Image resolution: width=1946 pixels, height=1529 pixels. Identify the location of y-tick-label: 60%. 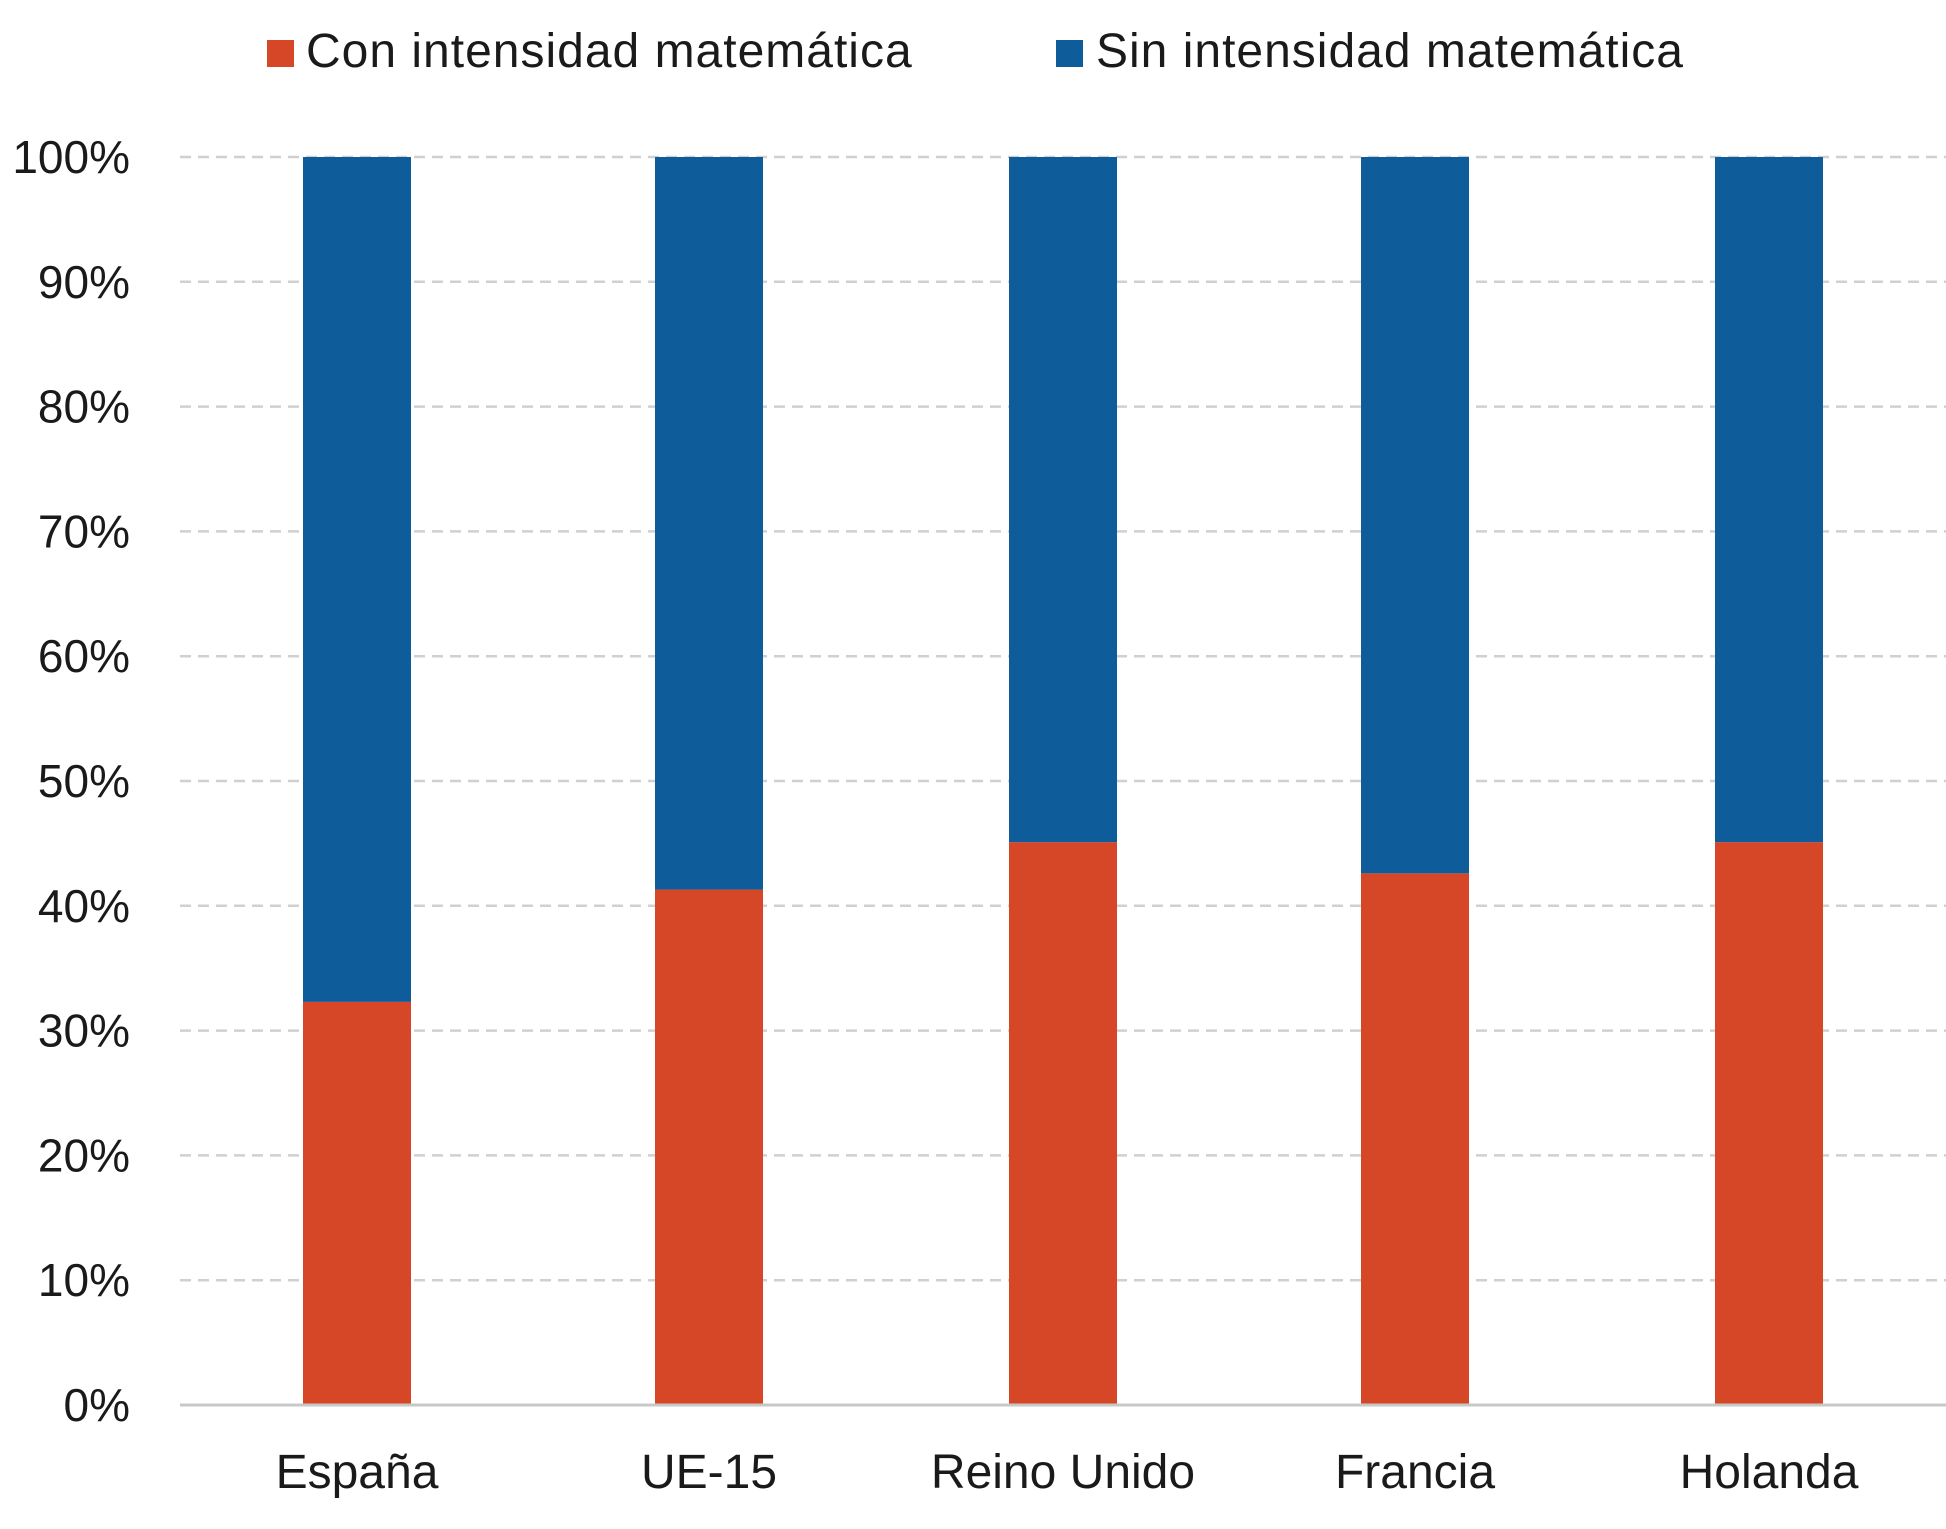
(84, 656).